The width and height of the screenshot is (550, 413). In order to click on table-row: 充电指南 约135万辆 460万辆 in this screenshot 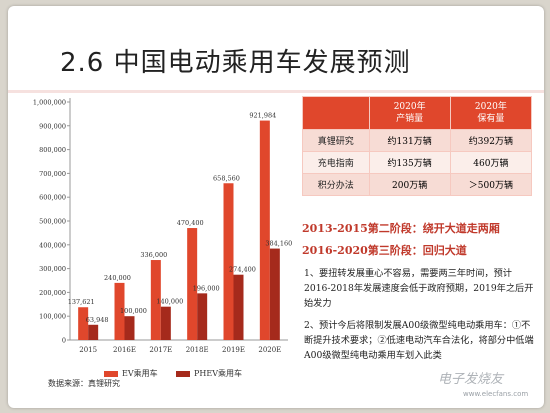, I will do `click(417, 162)`.